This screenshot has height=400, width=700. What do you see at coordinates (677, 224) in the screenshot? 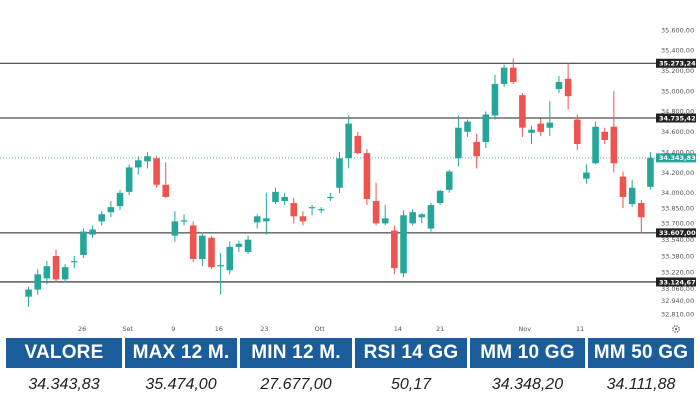
I see `y-tick-label: 33.700,00` at bounding box center [677, 224].